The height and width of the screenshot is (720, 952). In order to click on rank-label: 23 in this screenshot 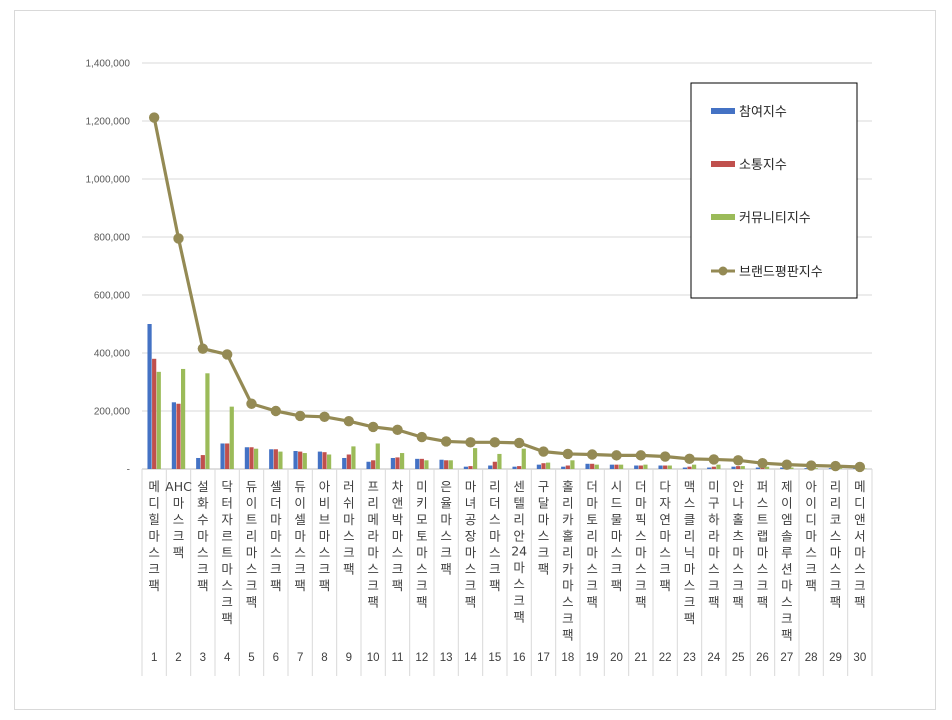, I will do `click(689, 658)`.